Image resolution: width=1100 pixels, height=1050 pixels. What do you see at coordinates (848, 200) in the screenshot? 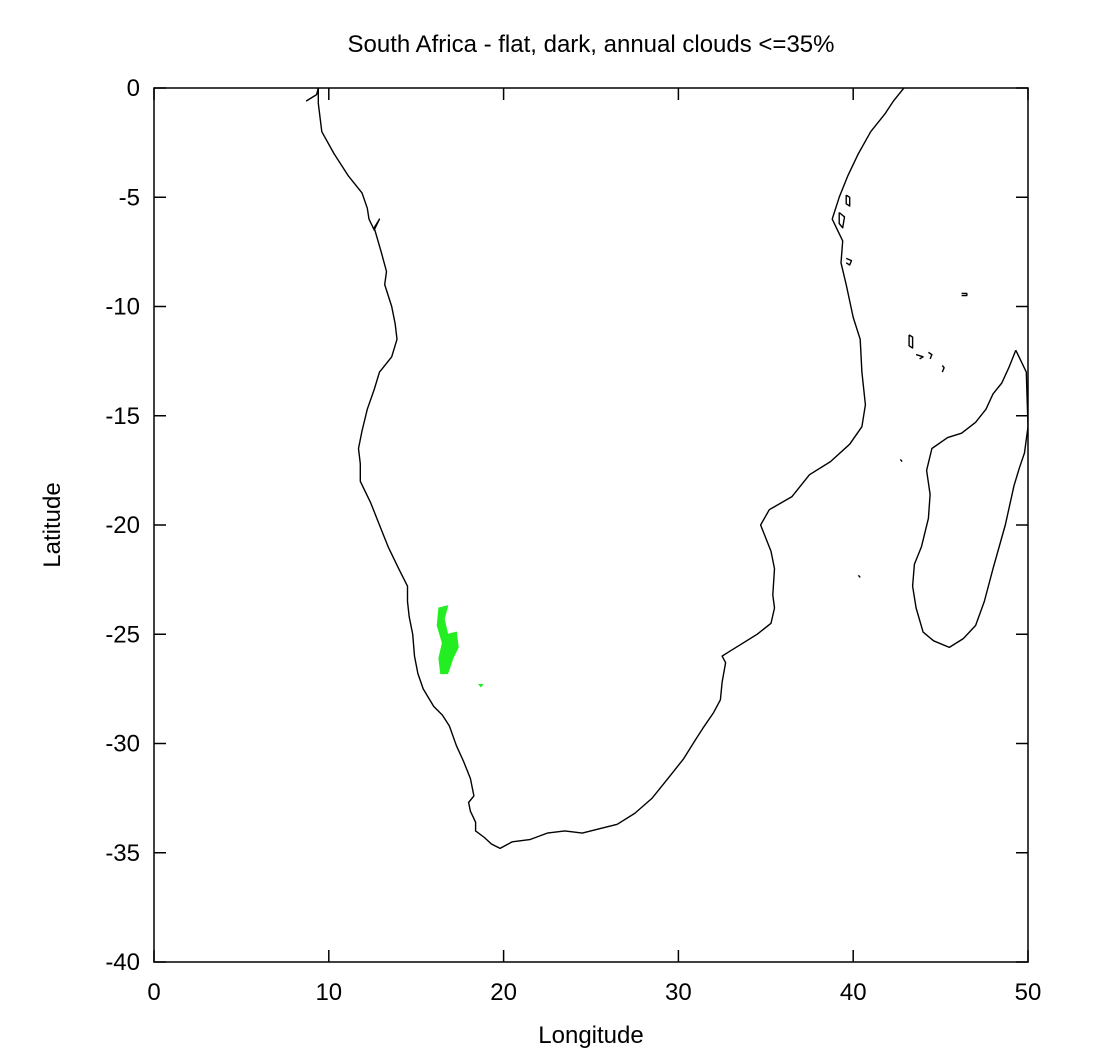
I see `coastline-pemba` at bounding box center [848, 200].